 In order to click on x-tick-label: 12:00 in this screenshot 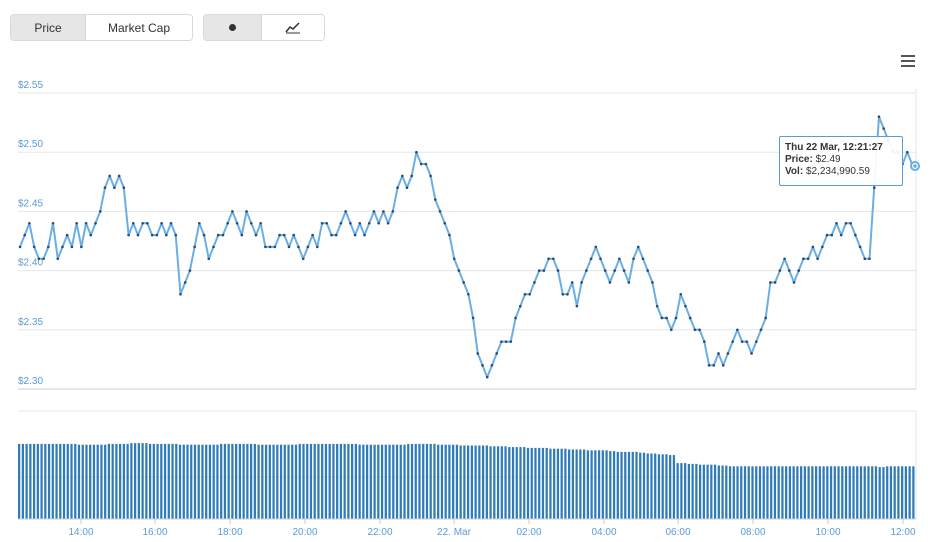, I will do `click(902, 532)`.